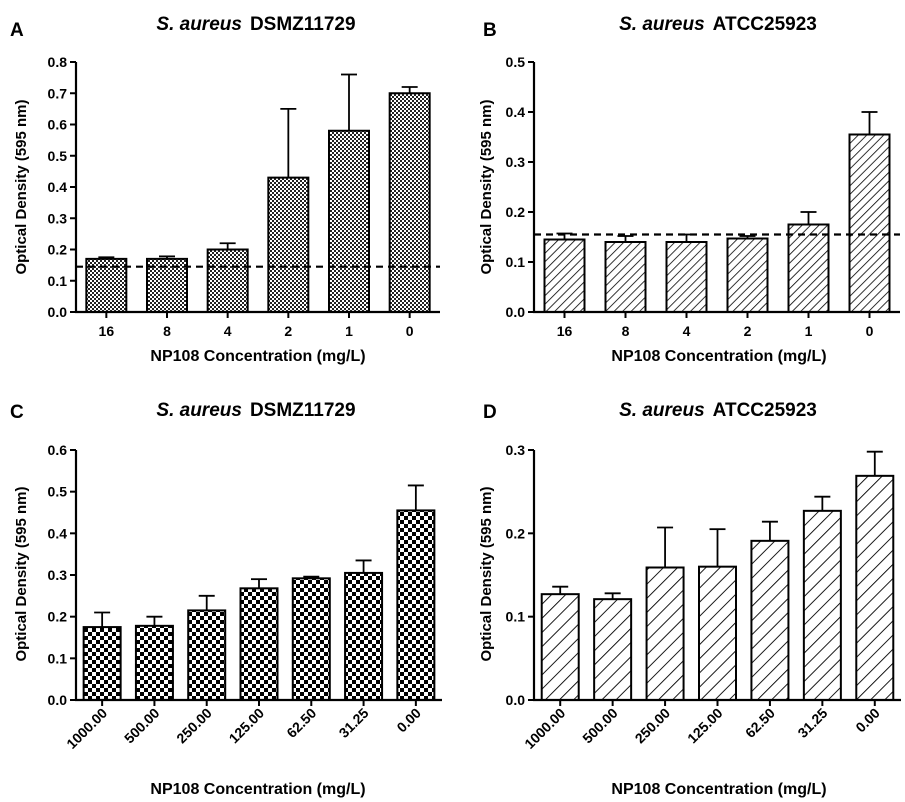 This screenshot has height=802, width=905. What do you see at coordinates (490, 412) in the screenshot?
I see `panel-letter: D` at bounding box center [490, 412].